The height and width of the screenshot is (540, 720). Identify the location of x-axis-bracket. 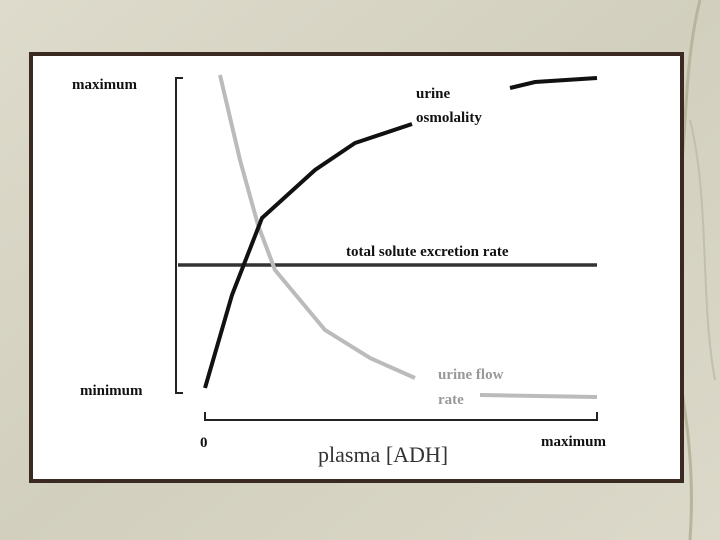
(401, 416).